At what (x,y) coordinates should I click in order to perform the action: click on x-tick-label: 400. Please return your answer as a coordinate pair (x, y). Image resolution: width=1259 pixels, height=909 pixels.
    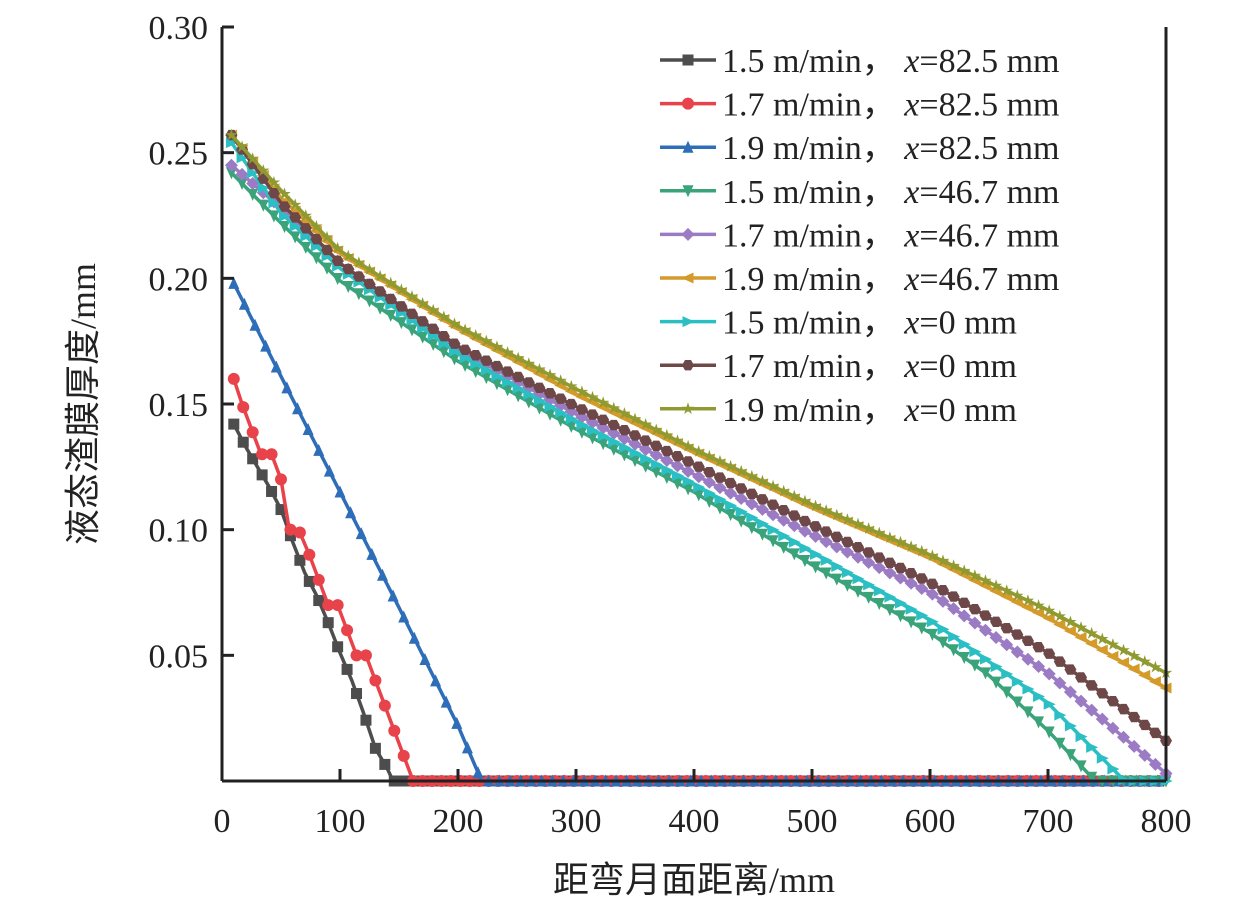
    Looking at the image, I should click on (694, 821).